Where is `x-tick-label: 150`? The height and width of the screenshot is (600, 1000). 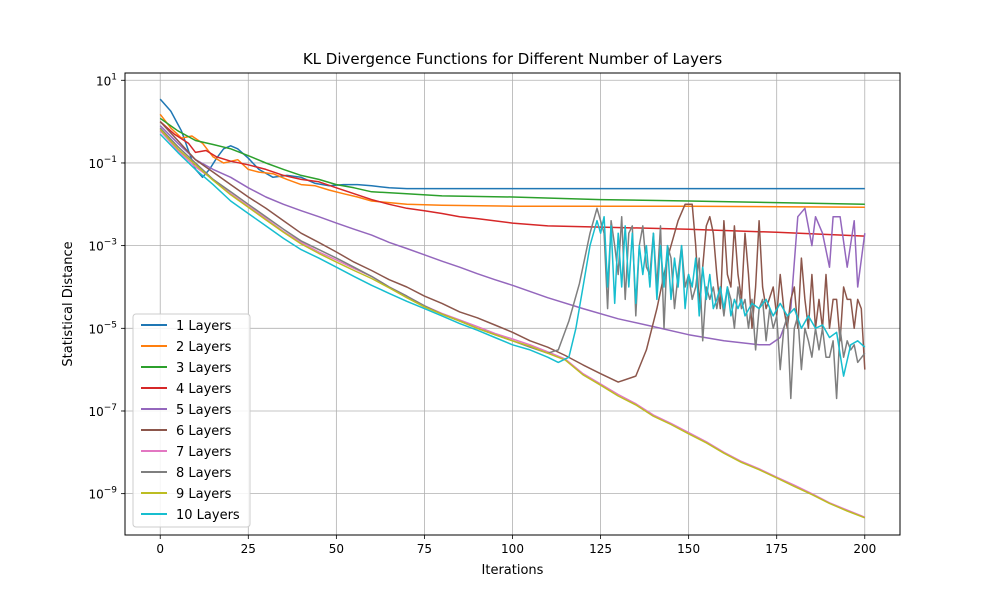
x-tick-label: 150 is located at coordinates (688, 549).